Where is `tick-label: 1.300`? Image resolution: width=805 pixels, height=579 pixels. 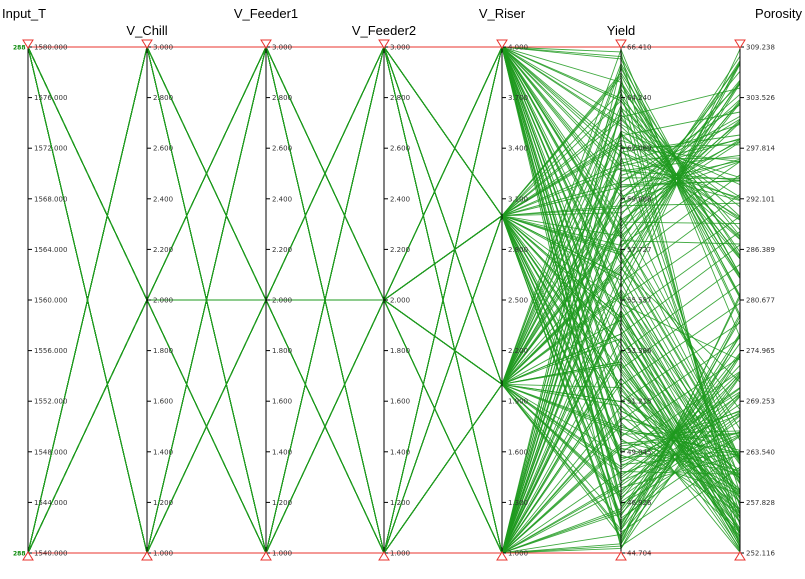 tick-label: 1.300 is located at coordinates (518, 503).